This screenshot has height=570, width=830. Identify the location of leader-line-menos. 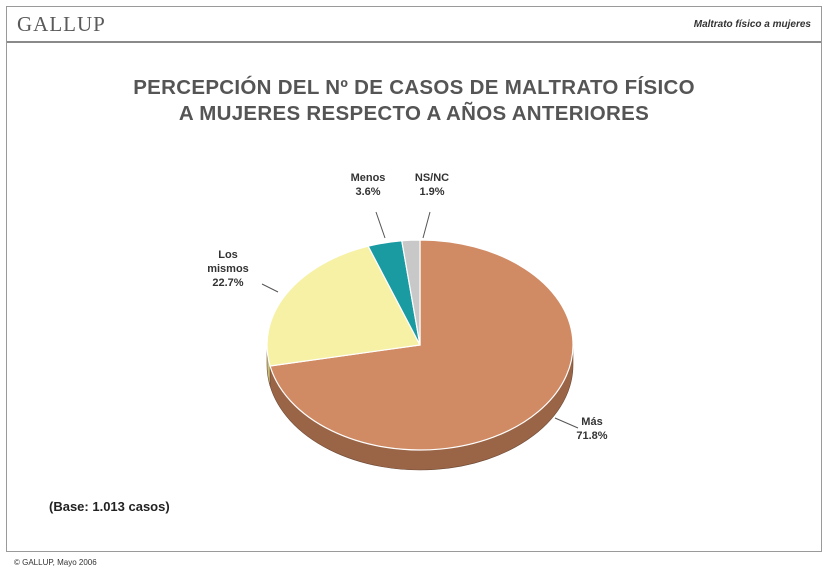
(380, 225).